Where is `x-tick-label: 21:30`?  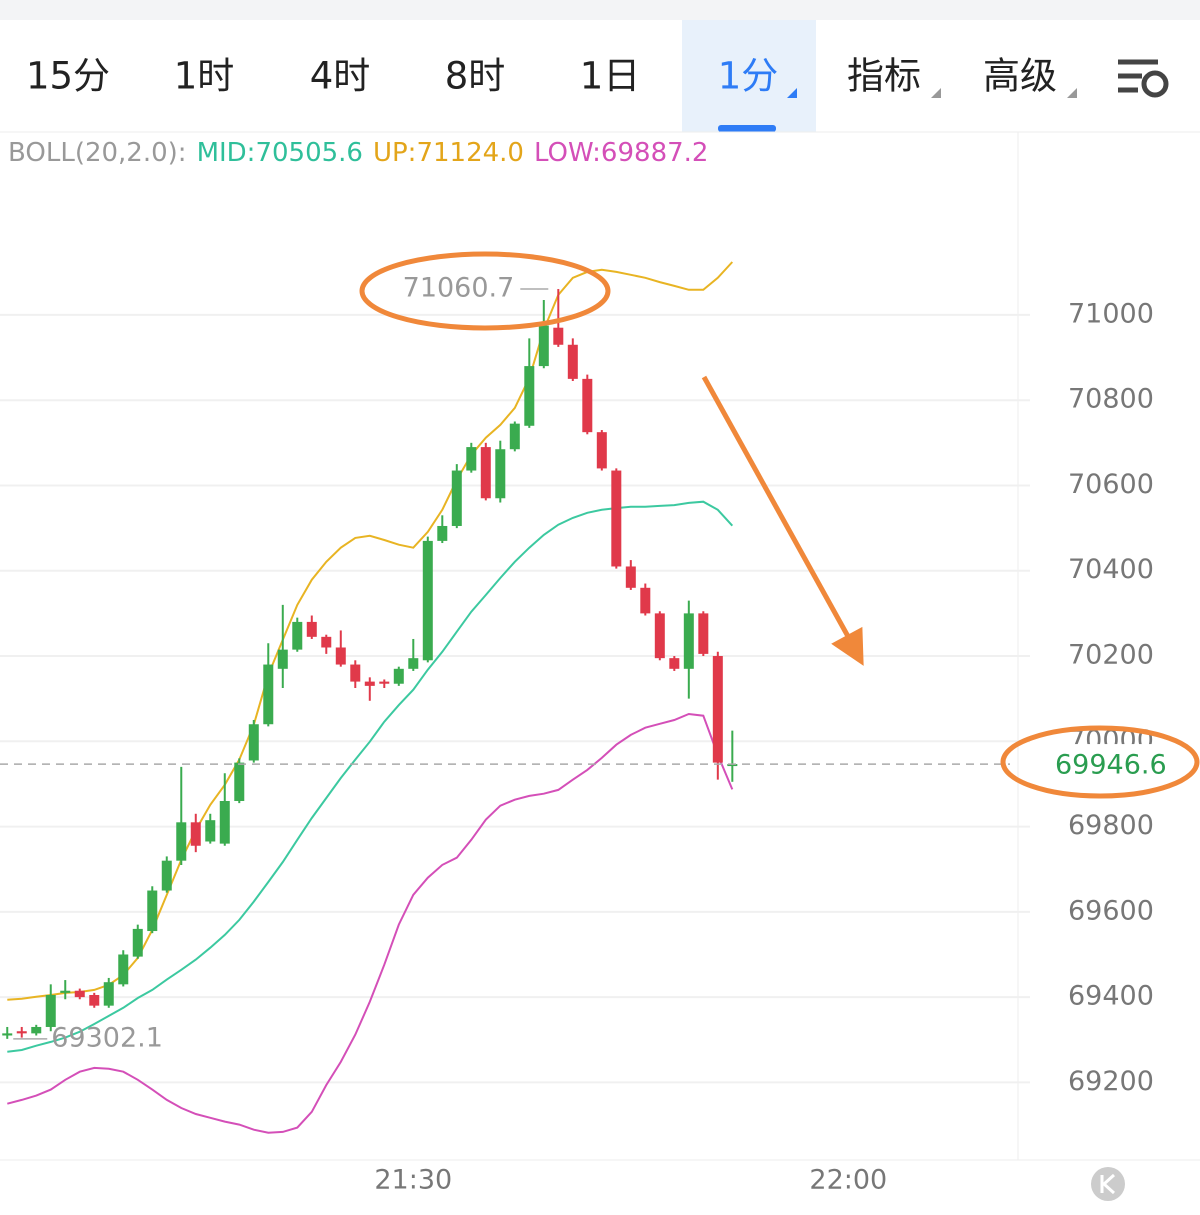 x-tick-label: 21:30 is located at coordinates (413, 1180).